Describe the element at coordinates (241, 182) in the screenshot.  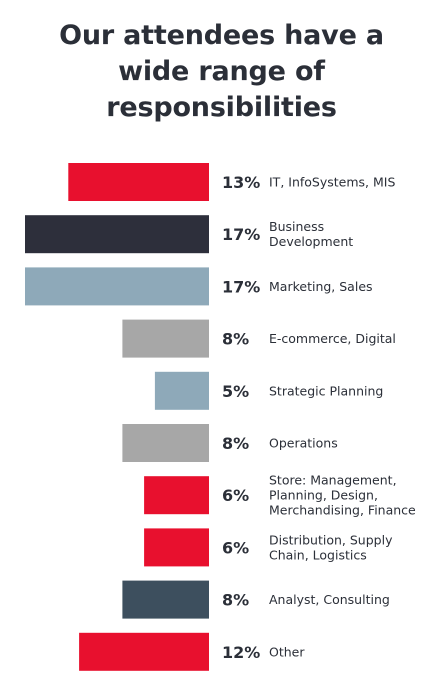
I see `value-label-1: 13%` at that location.